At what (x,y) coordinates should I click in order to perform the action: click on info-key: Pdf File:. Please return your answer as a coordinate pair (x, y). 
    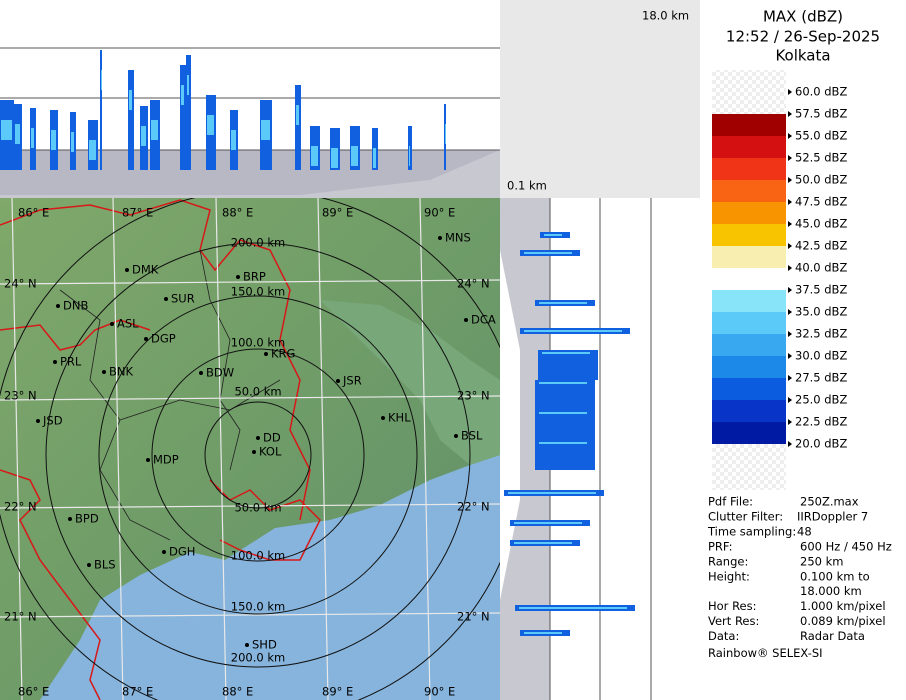
    Looking at the image, I should click on (730, 502).